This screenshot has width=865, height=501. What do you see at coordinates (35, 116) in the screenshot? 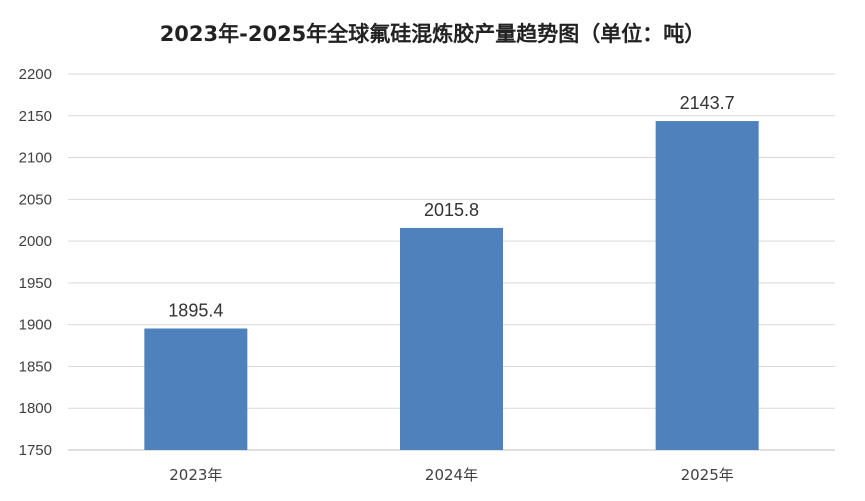
I see `y-tick-label: 2150` at bounding box center [35, 116].